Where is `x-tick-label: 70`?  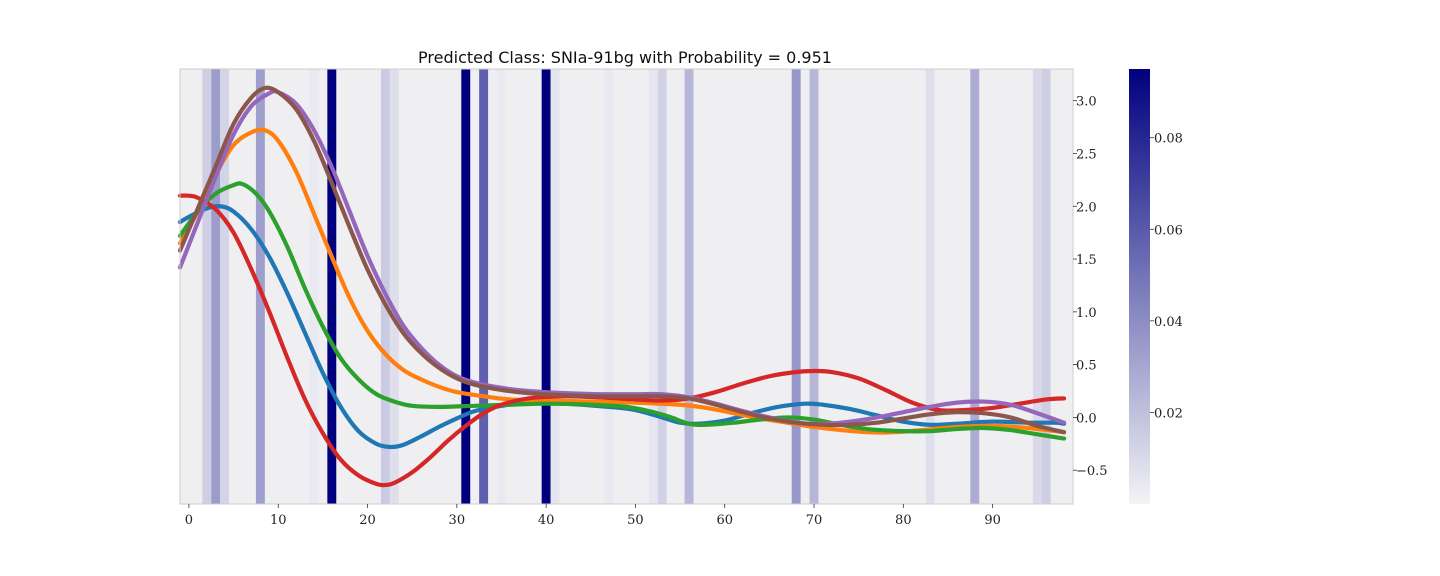 x-tick-label: 70 is located at coordinates (814, 520).